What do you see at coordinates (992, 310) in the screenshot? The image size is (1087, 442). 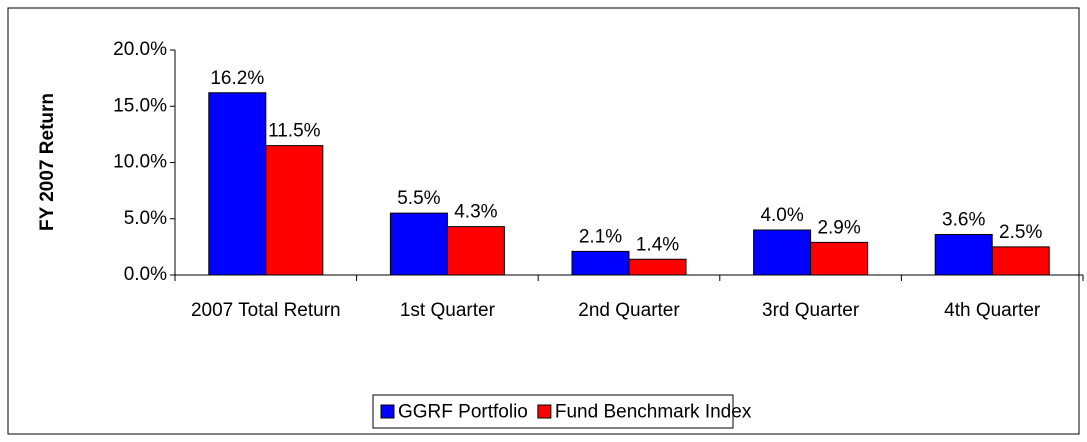 I see `x-tick-label: 4th Quarter` at bounding box center [992, 310].